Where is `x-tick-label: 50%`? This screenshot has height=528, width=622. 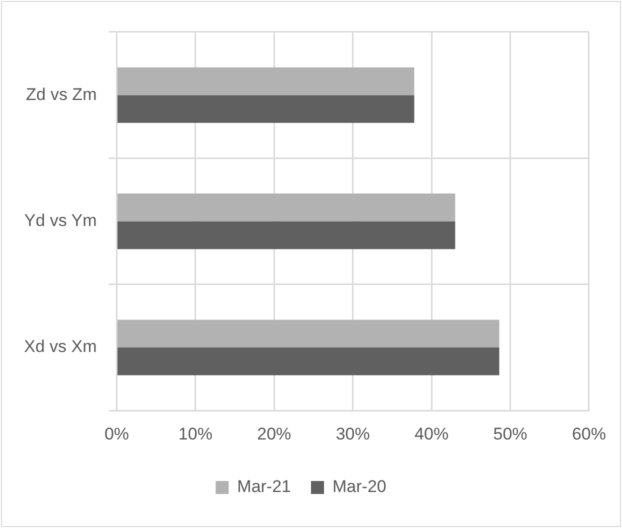
x-tick-label: 50% is located at coordinates (510, 434).